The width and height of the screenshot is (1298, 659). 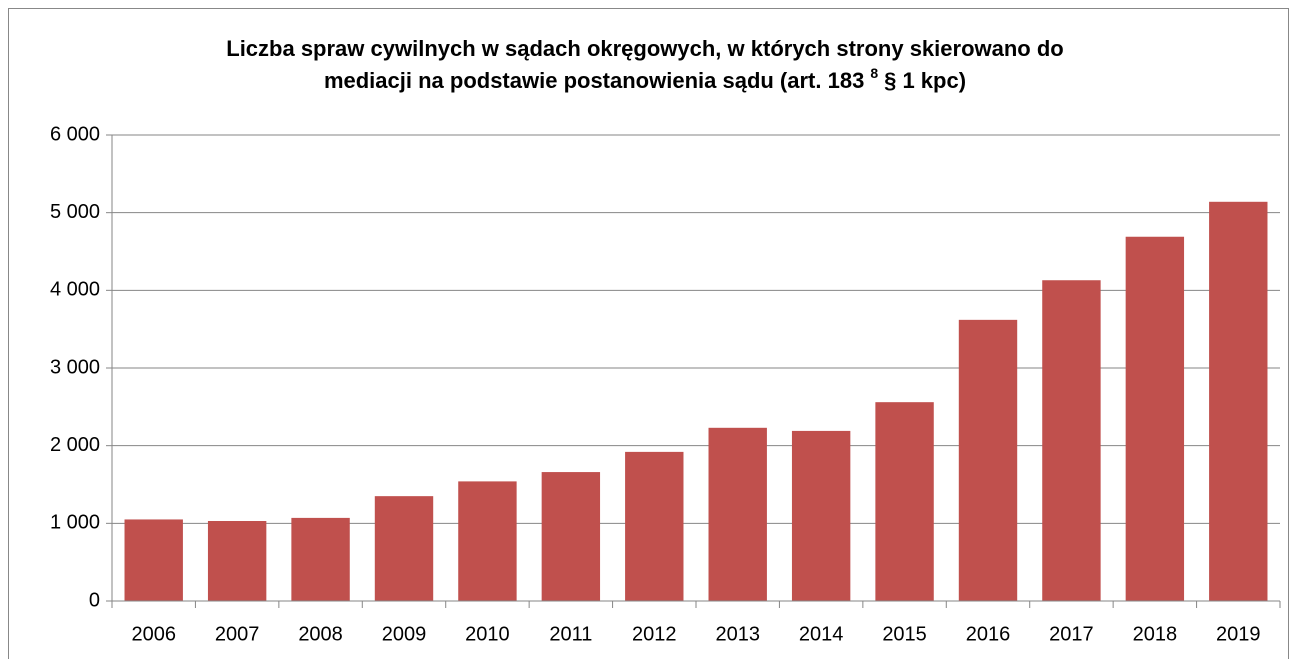 What do you see at coordinates (904, 634) in the screenshot?
I see `x-tick-label: 2015` at bounding box center [904, 634].